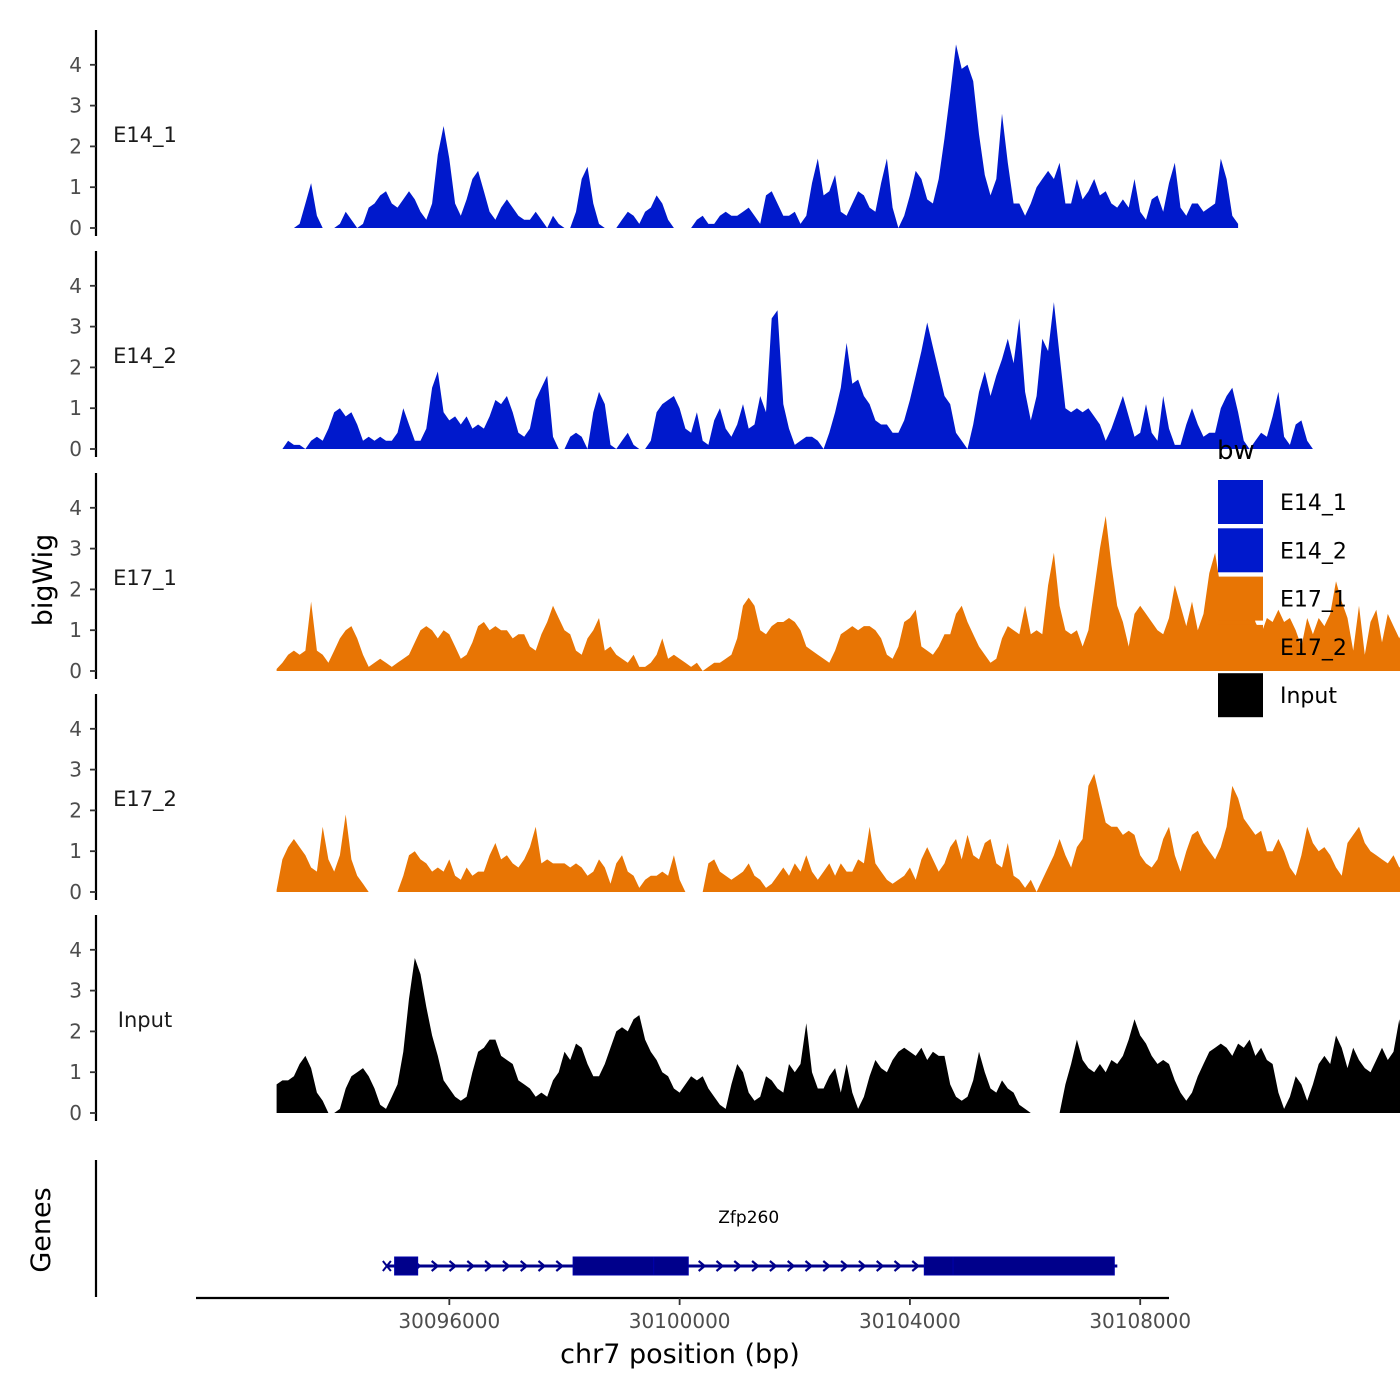 The height and width of the screenshot is (1400, 1400). I want to click on track-label: E14_2, so click(145, 356).